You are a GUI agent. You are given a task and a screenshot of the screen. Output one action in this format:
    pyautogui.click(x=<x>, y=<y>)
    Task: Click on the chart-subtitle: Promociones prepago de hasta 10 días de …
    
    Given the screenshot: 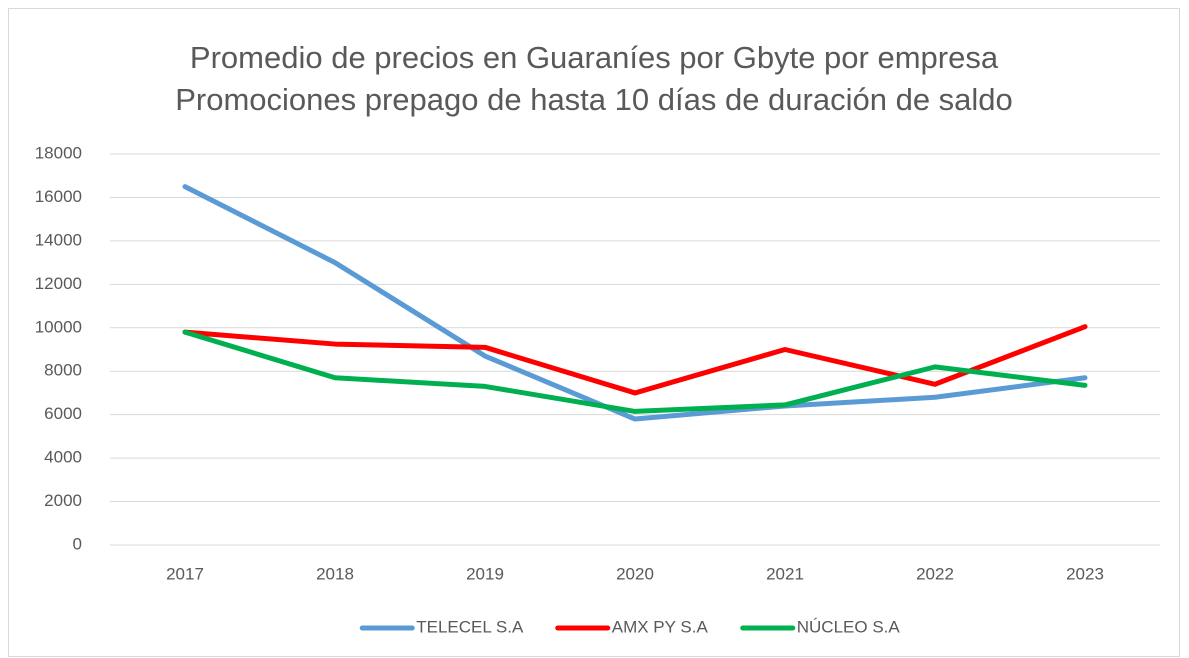 What is the action you would take?
    pyautogui.click(x=594, y=99)
    